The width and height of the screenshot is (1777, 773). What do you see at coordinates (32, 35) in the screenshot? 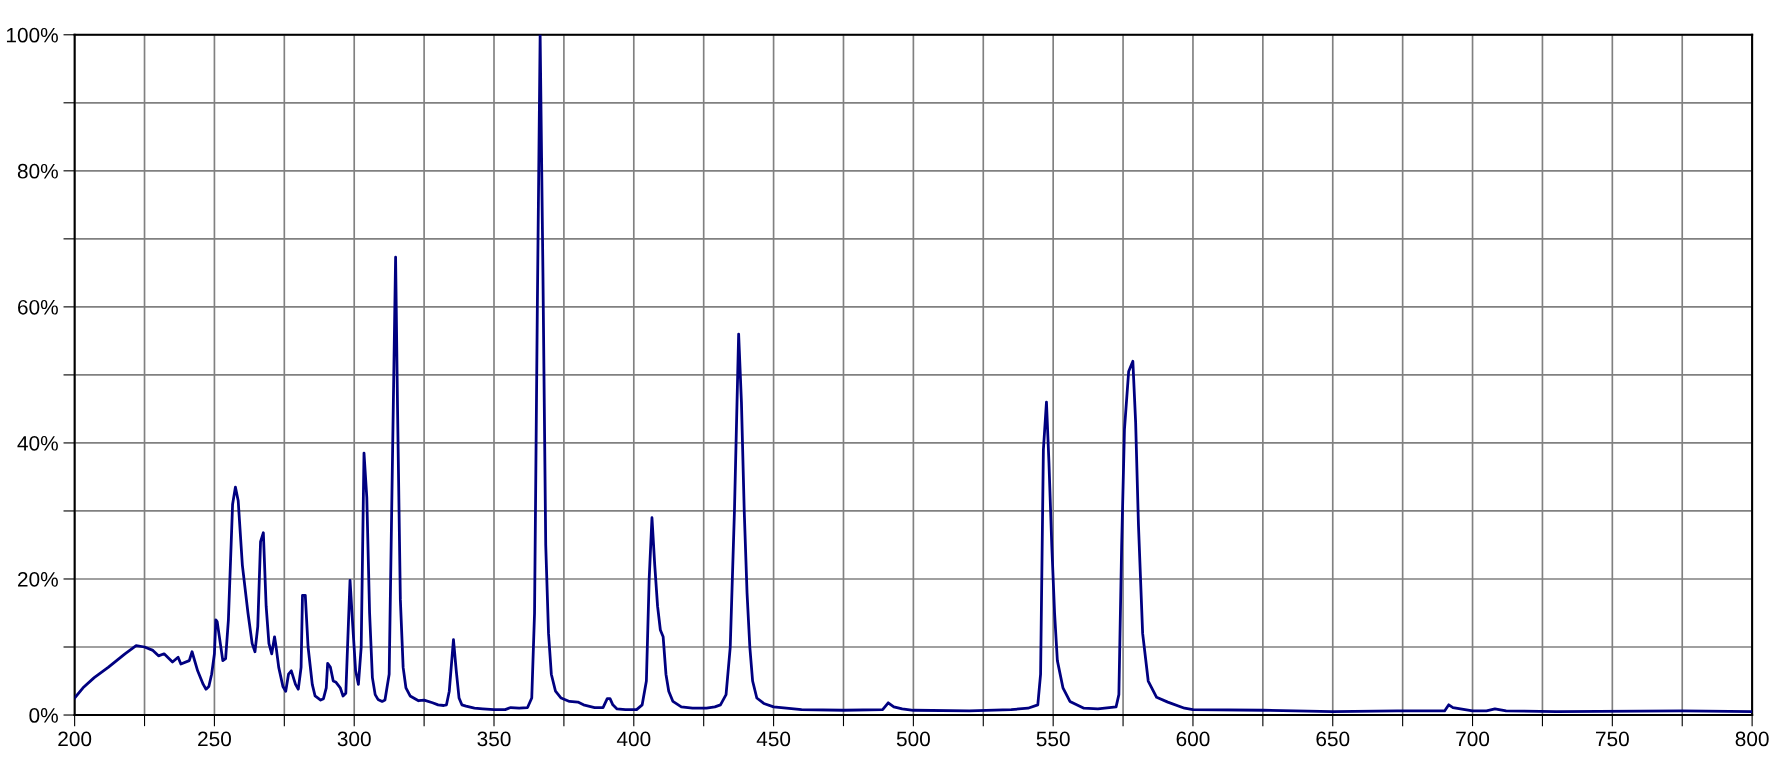
I see `y-tick-label: 100%` at bounding box center [32, 35].